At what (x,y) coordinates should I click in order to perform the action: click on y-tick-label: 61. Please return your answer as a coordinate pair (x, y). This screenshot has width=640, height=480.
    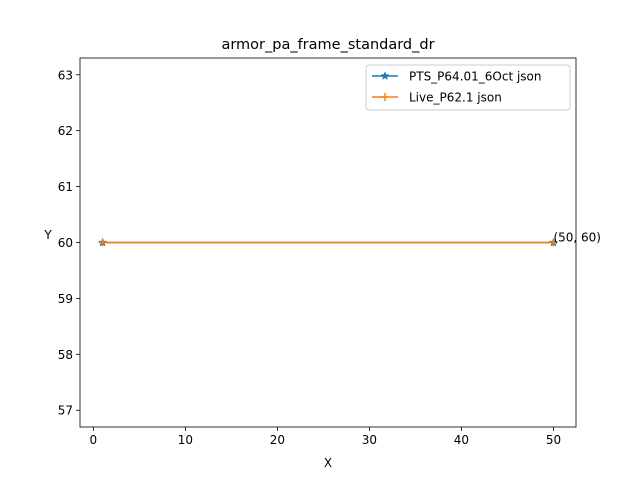
    Looking at the image, I should click on (65, 187).